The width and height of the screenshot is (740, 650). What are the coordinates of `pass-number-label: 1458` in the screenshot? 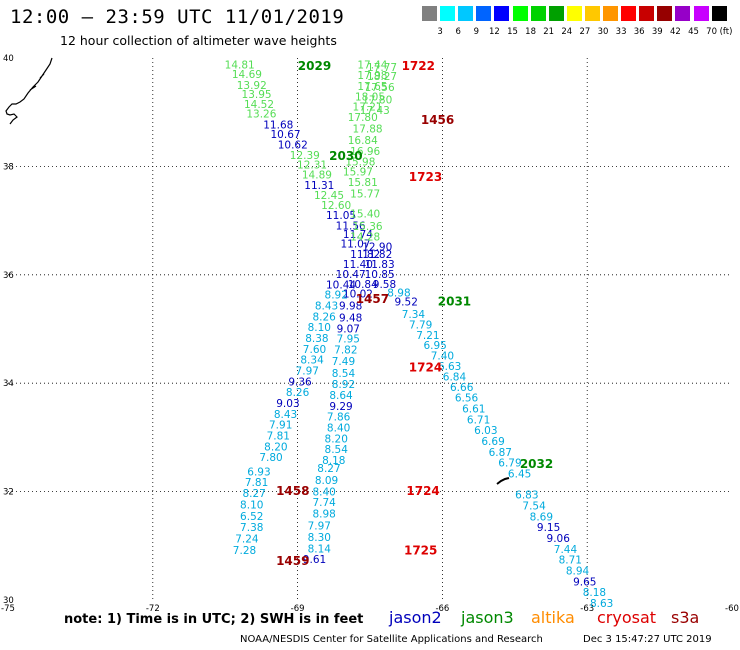 It's located at (292, 491).